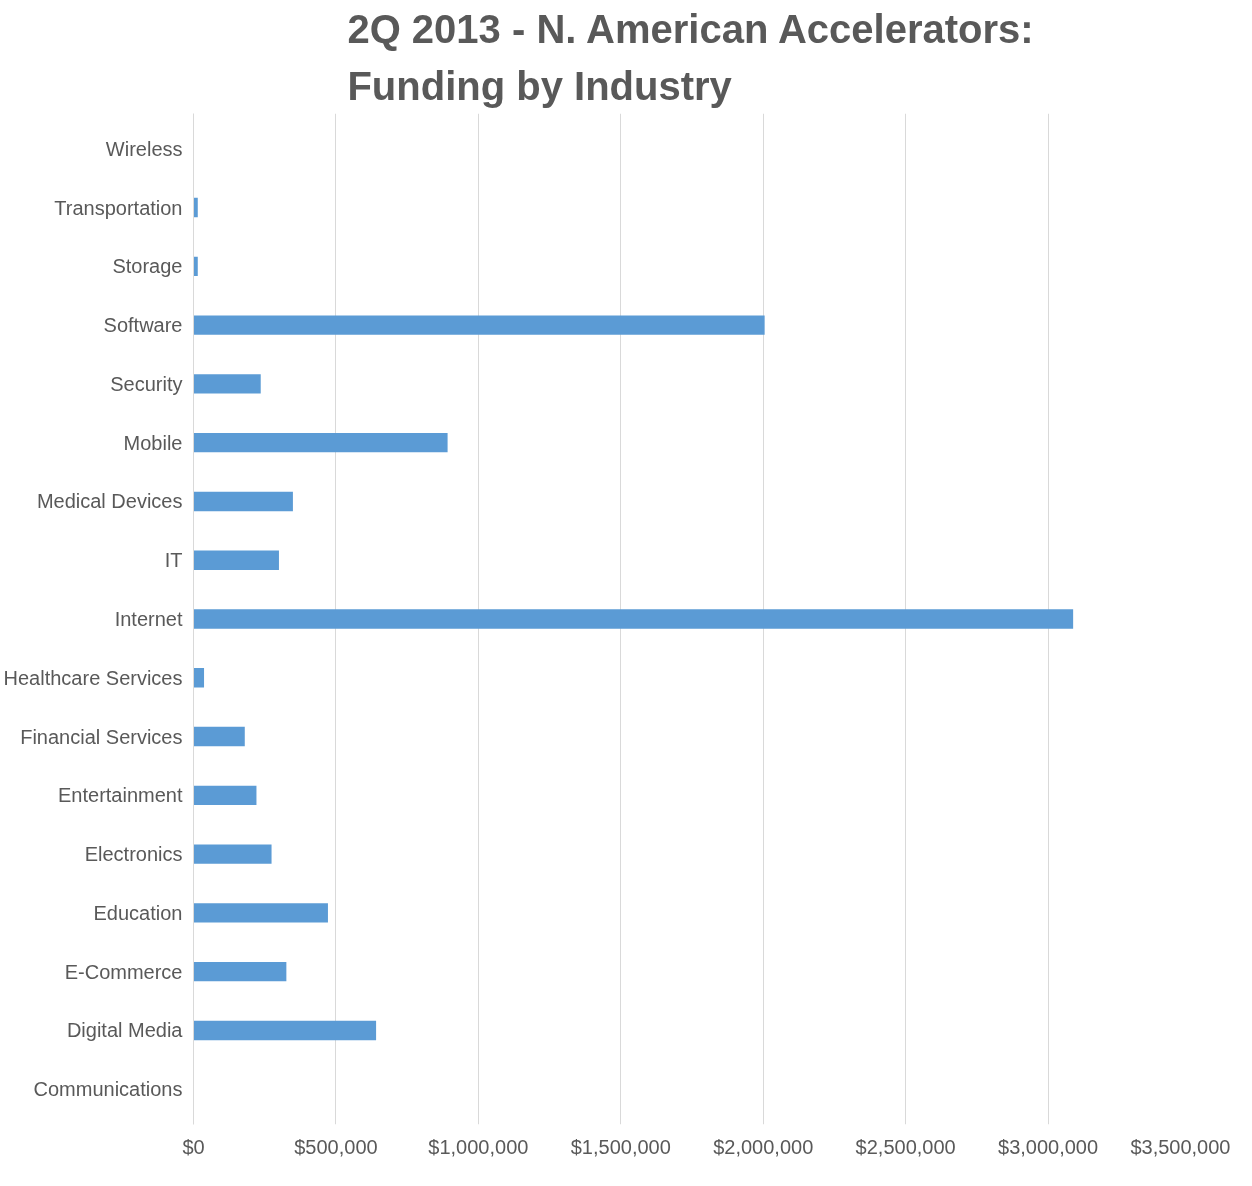 The height and width of the screenshot is (1186, 1252). I want to click on y-tick-label: Education, so click(138, 912).